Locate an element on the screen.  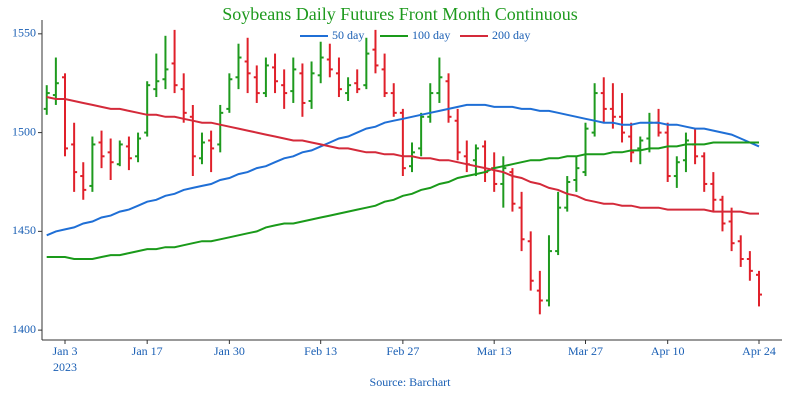
y-tick-label: 1450 is located at coordinates (24, 230).